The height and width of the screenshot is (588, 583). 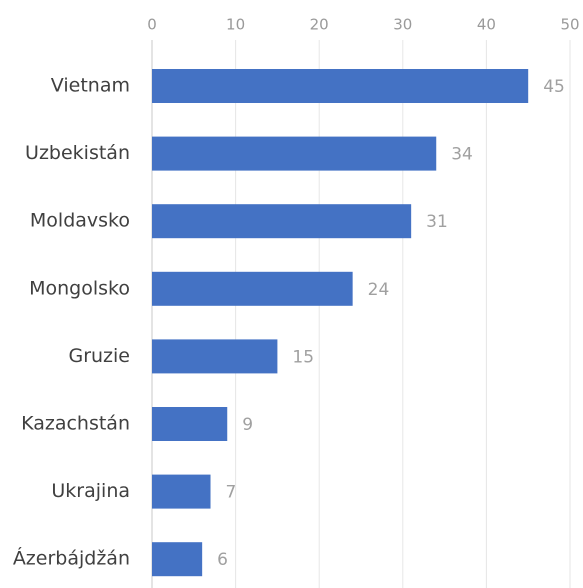 What do you see at coordinates (379, 290) in the screenshot?
I see `value-label: 24` at bounding box center [379, 290].